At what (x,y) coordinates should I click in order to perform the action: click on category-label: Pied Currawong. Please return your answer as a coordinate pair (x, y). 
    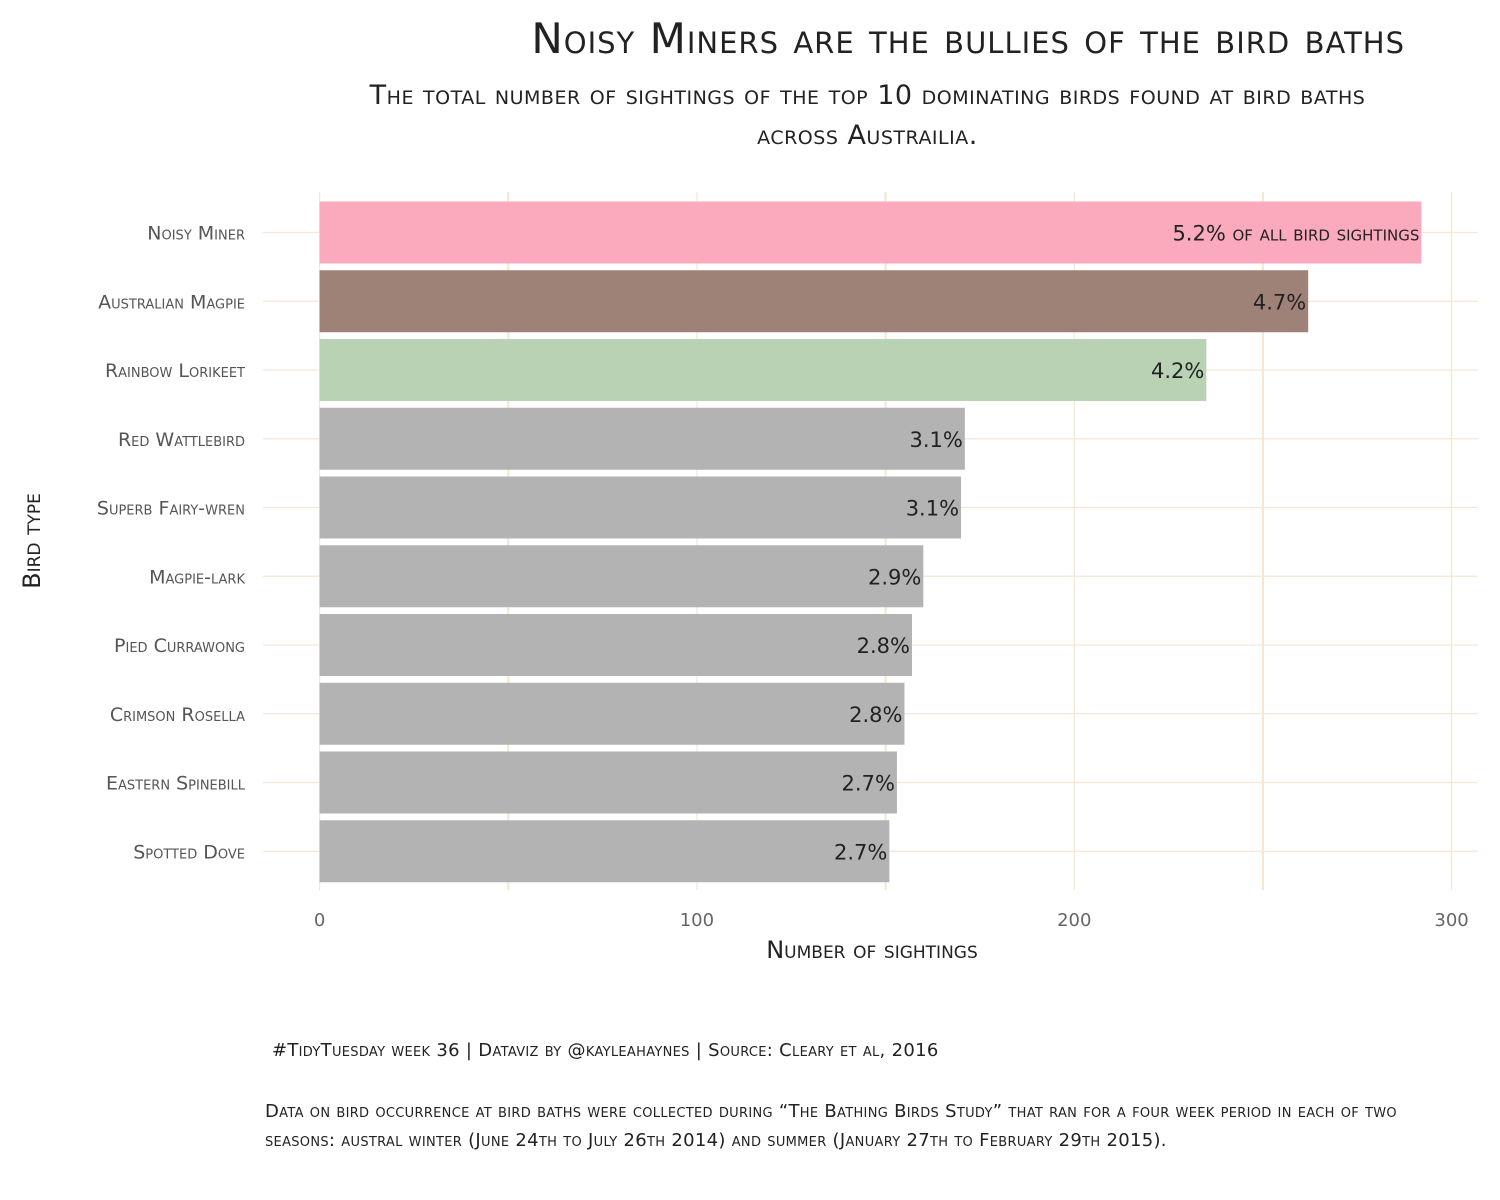
    Looking at the image, I should click on (179, 646).